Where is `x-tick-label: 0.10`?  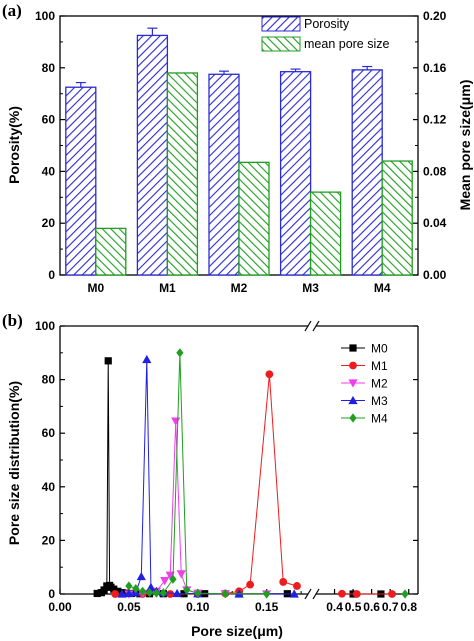
x-tick-label: 0.10 is located at coordinates (198, 607).